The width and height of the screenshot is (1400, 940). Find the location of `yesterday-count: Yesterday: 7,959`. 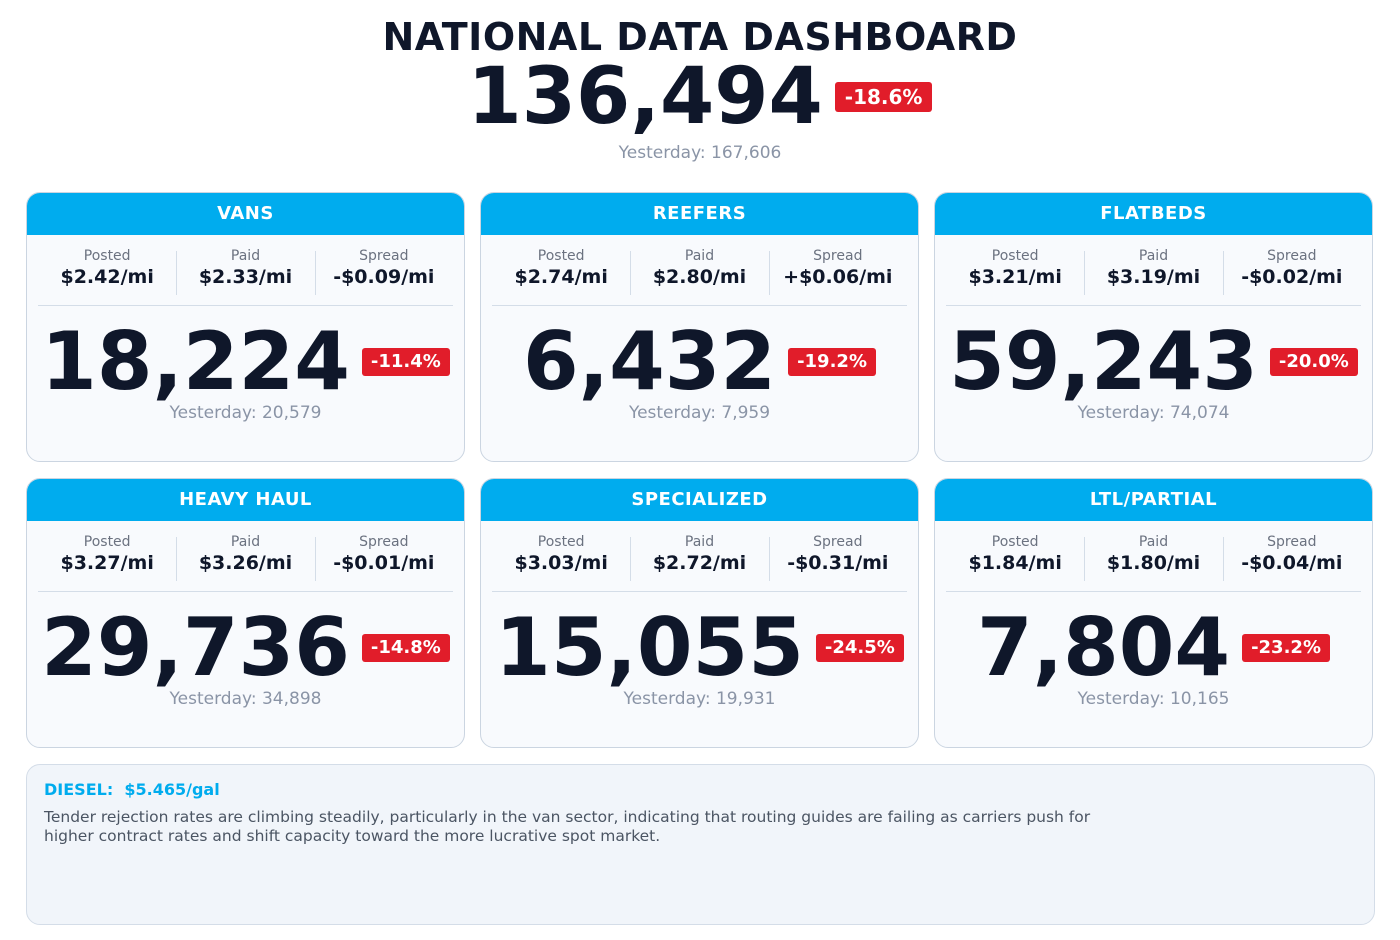

yesterday-count: Yesterday: 7,959 is located at coordinates (699, 413).